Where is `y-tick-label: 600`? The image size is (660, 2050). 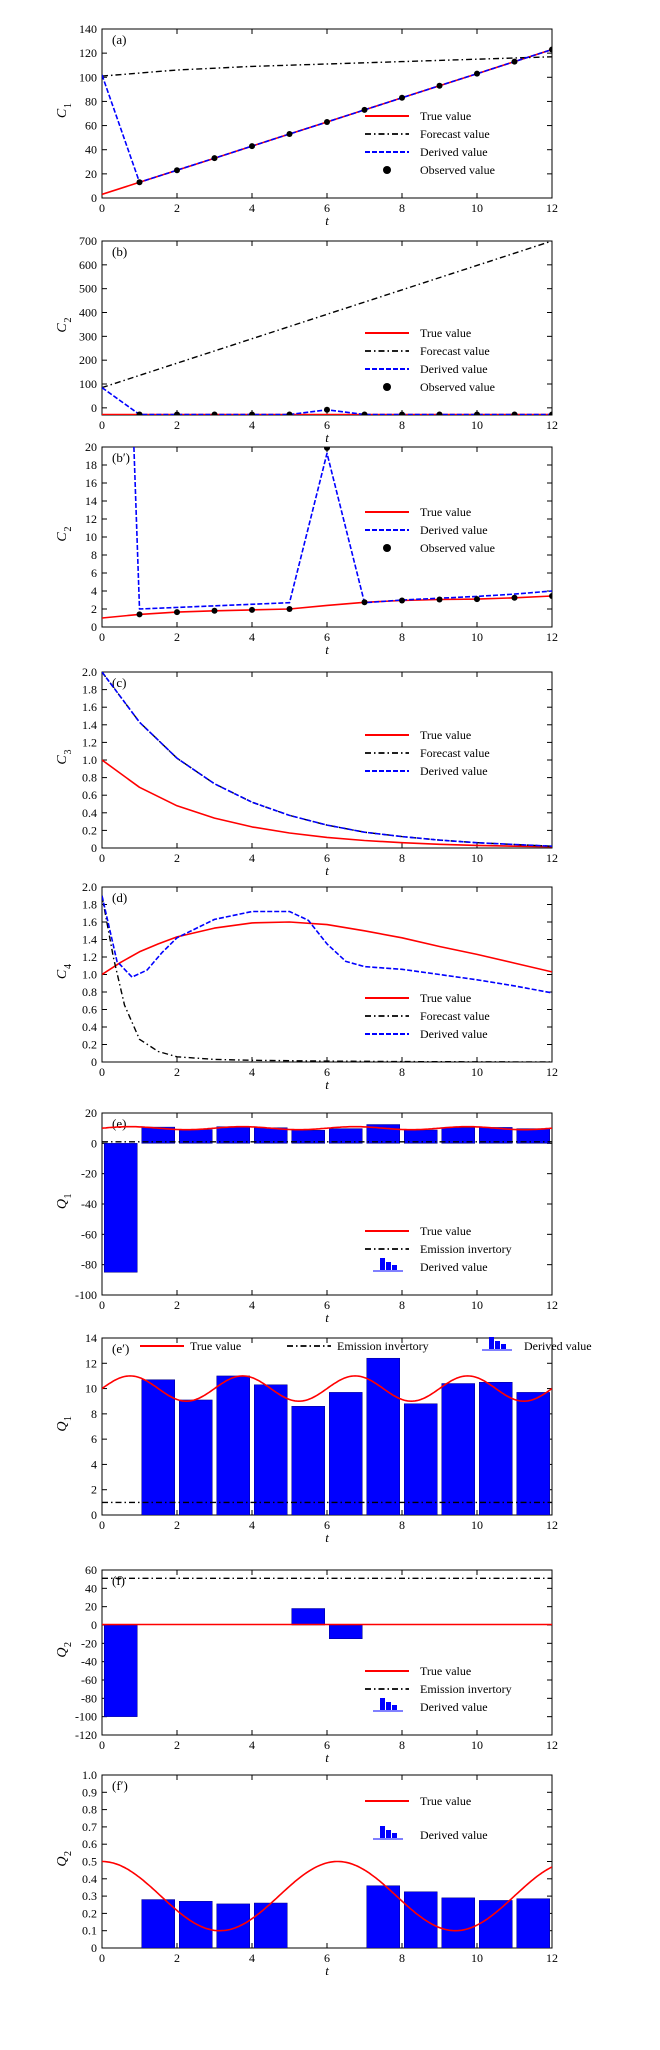
y-tick-label: 600 is located at coordinates (88, 265).